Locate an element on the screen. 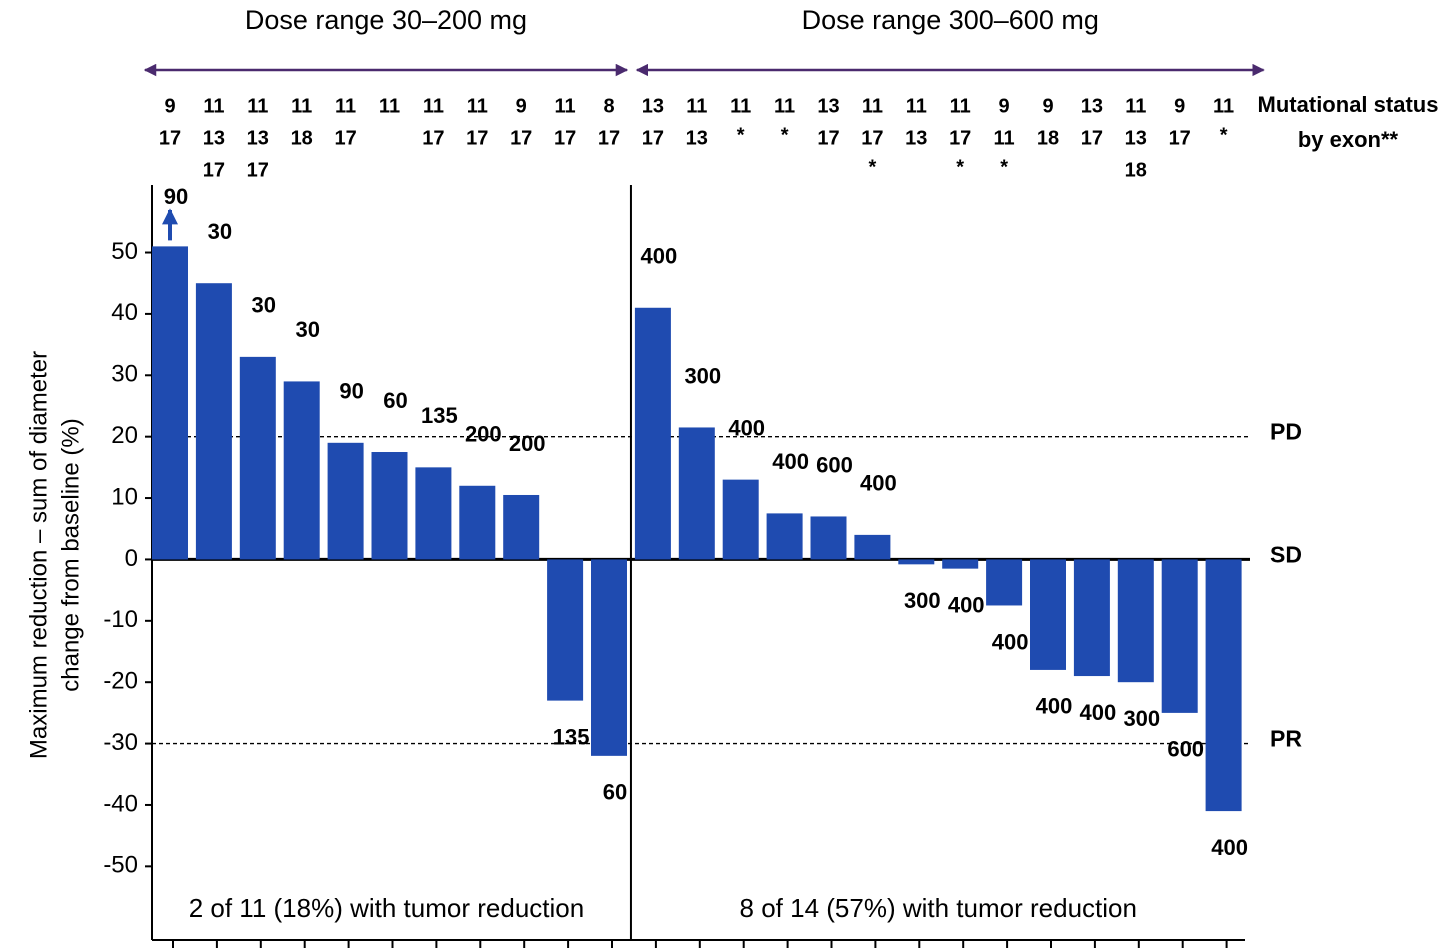  group-title: Dose range 30–200 mg is located at coordinates (386, 20).